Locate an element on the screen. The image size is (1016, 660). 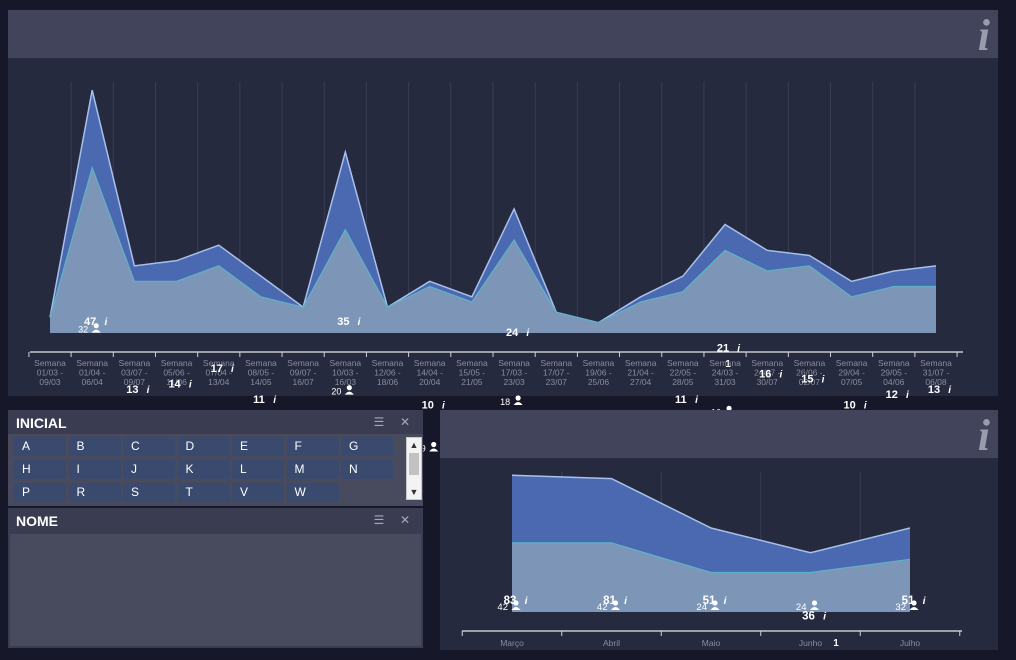
letter-button-h: H is located at coordinates (40, 469).